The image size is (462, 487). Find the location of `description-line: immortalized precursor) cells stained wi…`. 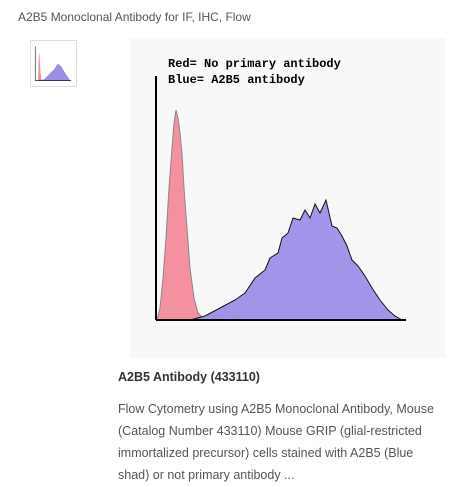

description-line: immortalized precursor) cells stained wi… is located at coordinates (266, 453).